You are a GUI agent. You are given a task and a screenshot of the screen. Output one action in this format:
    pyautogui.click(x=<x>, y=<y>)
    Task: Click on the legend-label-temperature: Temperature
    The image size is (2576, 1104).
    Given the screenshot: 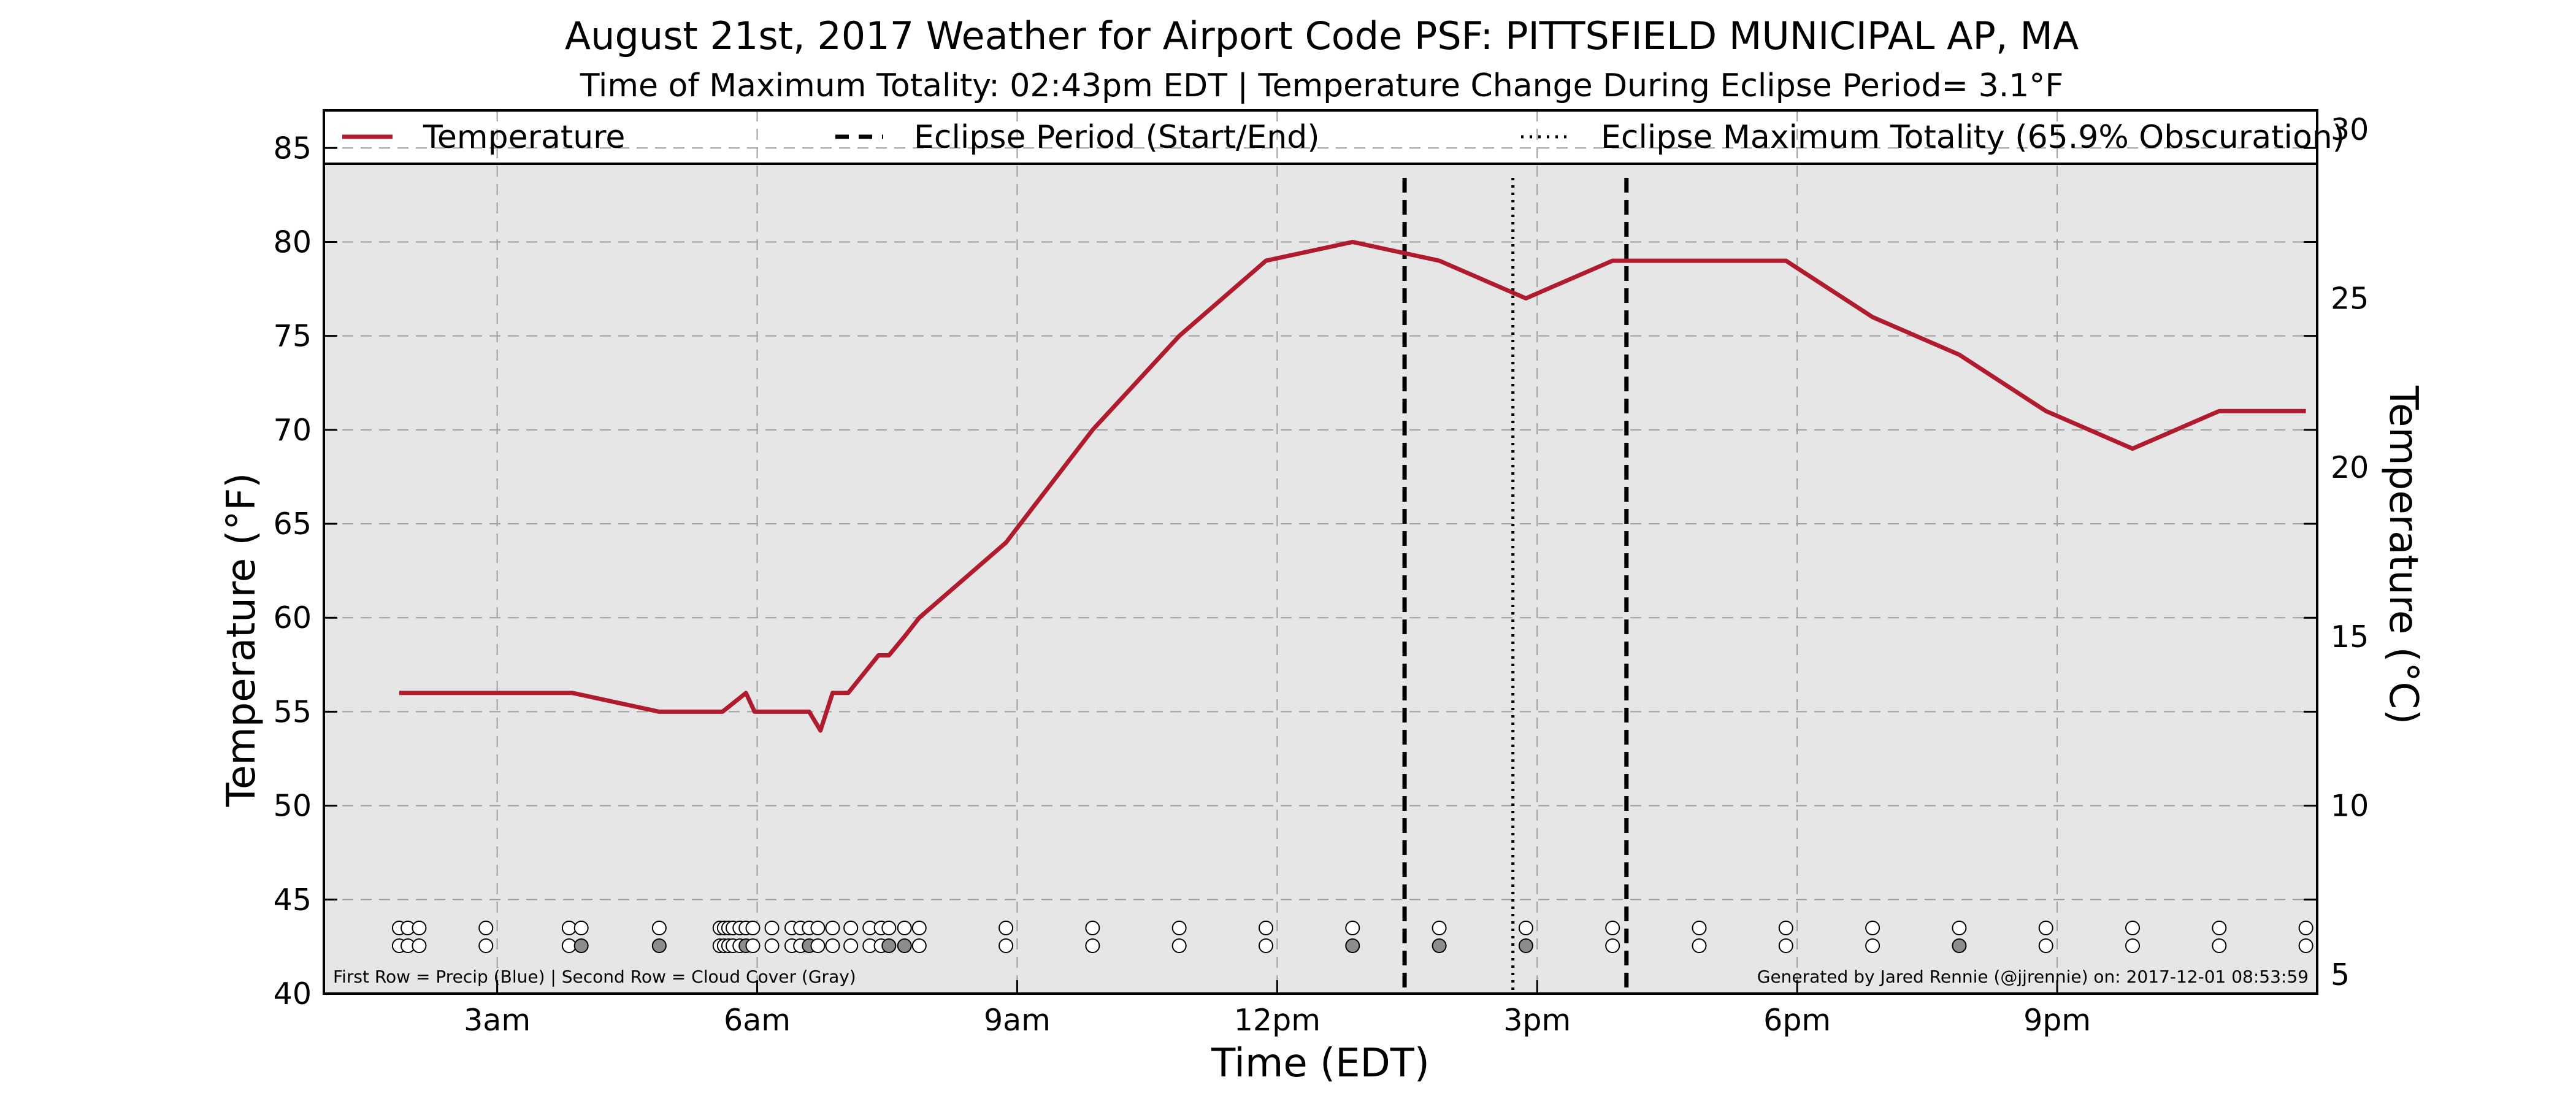 What is the action you would take?
    pyautogui.click(x=524, y=137)
    